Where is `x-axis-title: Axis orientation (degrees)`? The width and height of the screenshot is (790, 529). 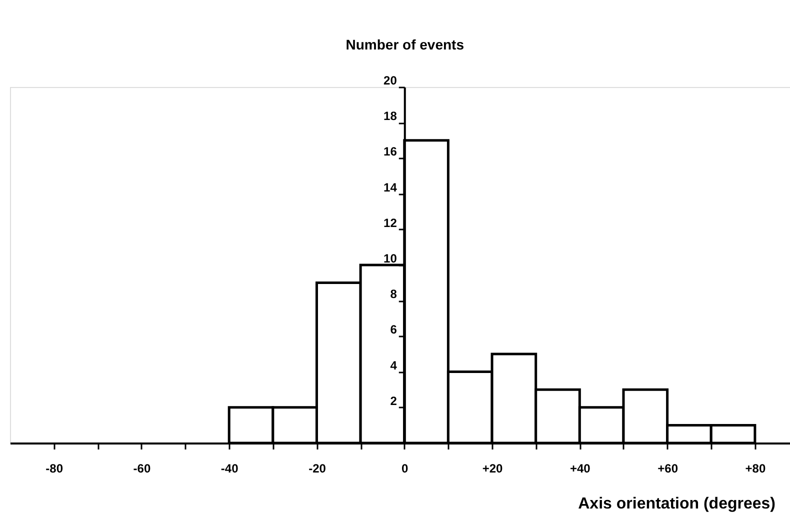
x-axis-title: Axis orientation (degrees) is located at coordinates (677, 504).